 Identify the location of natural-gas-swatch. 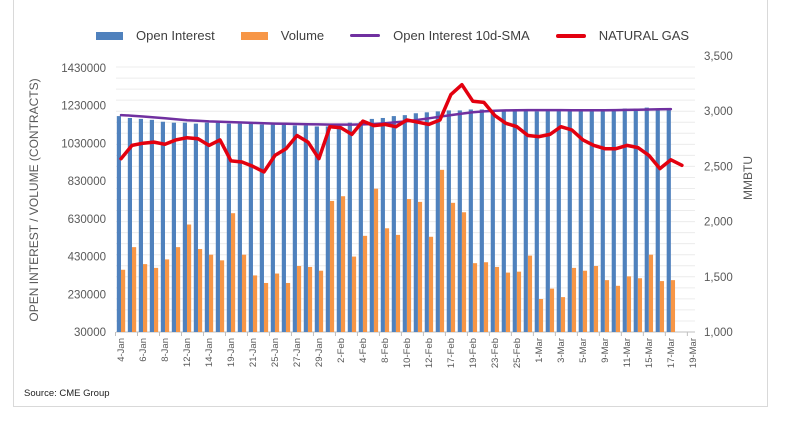
(570, 35).